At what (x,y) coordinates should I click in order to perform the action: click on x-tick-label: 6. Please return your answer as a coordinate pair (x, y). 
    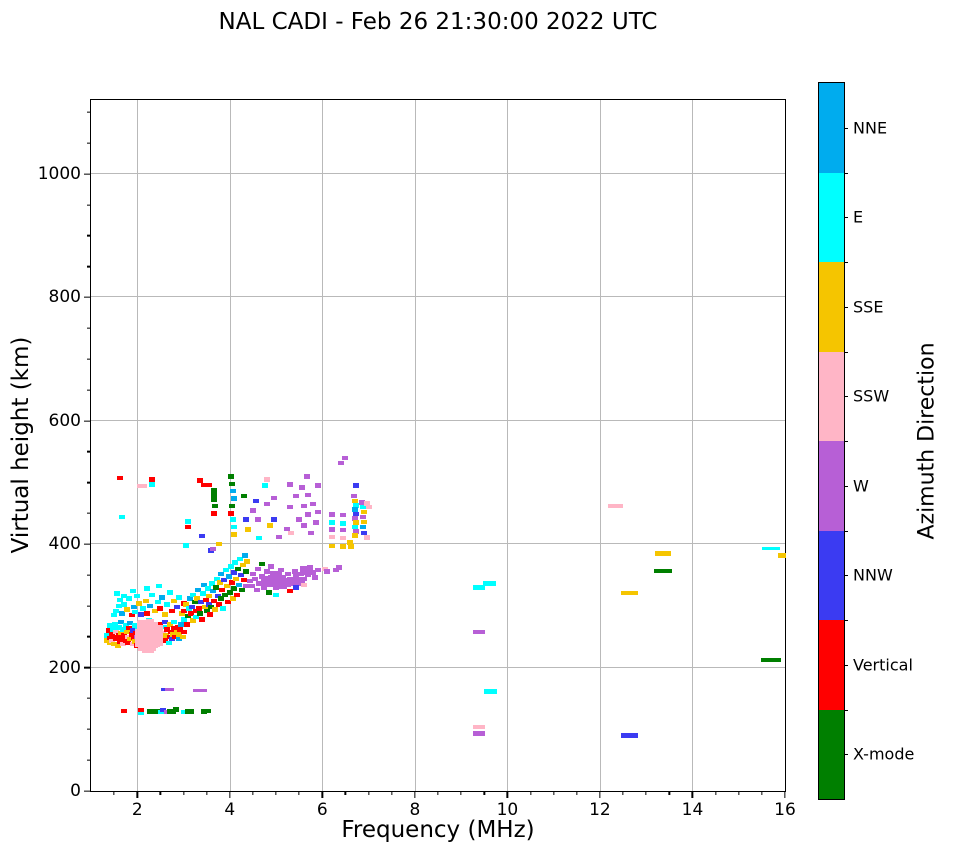
    Looking at the image, I should click on (322, 810).